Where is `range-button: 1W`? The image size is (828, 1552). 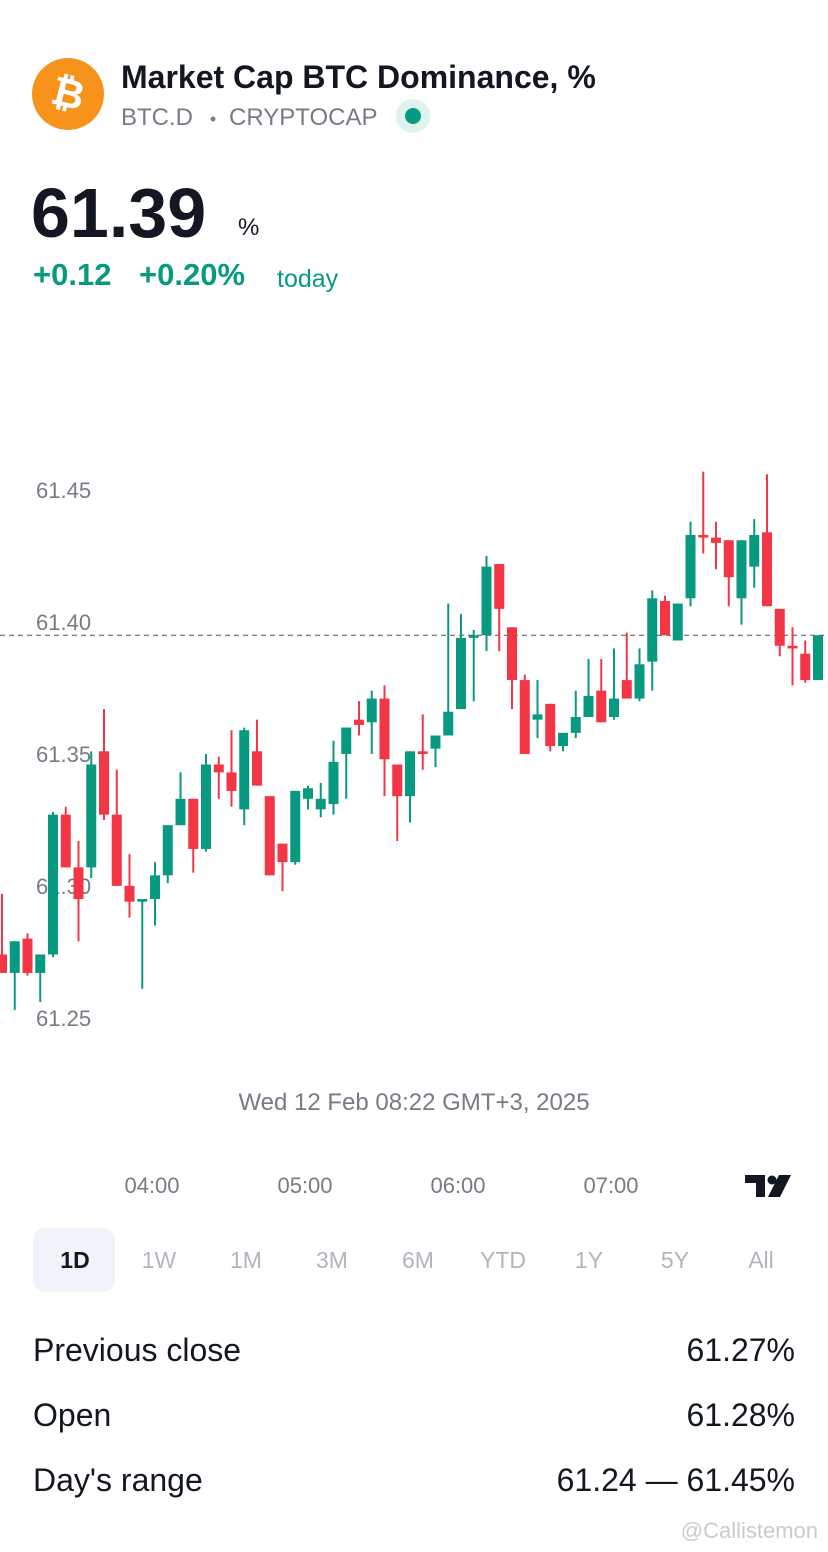 range-button: 1W is located at coordinates (159, 1260).